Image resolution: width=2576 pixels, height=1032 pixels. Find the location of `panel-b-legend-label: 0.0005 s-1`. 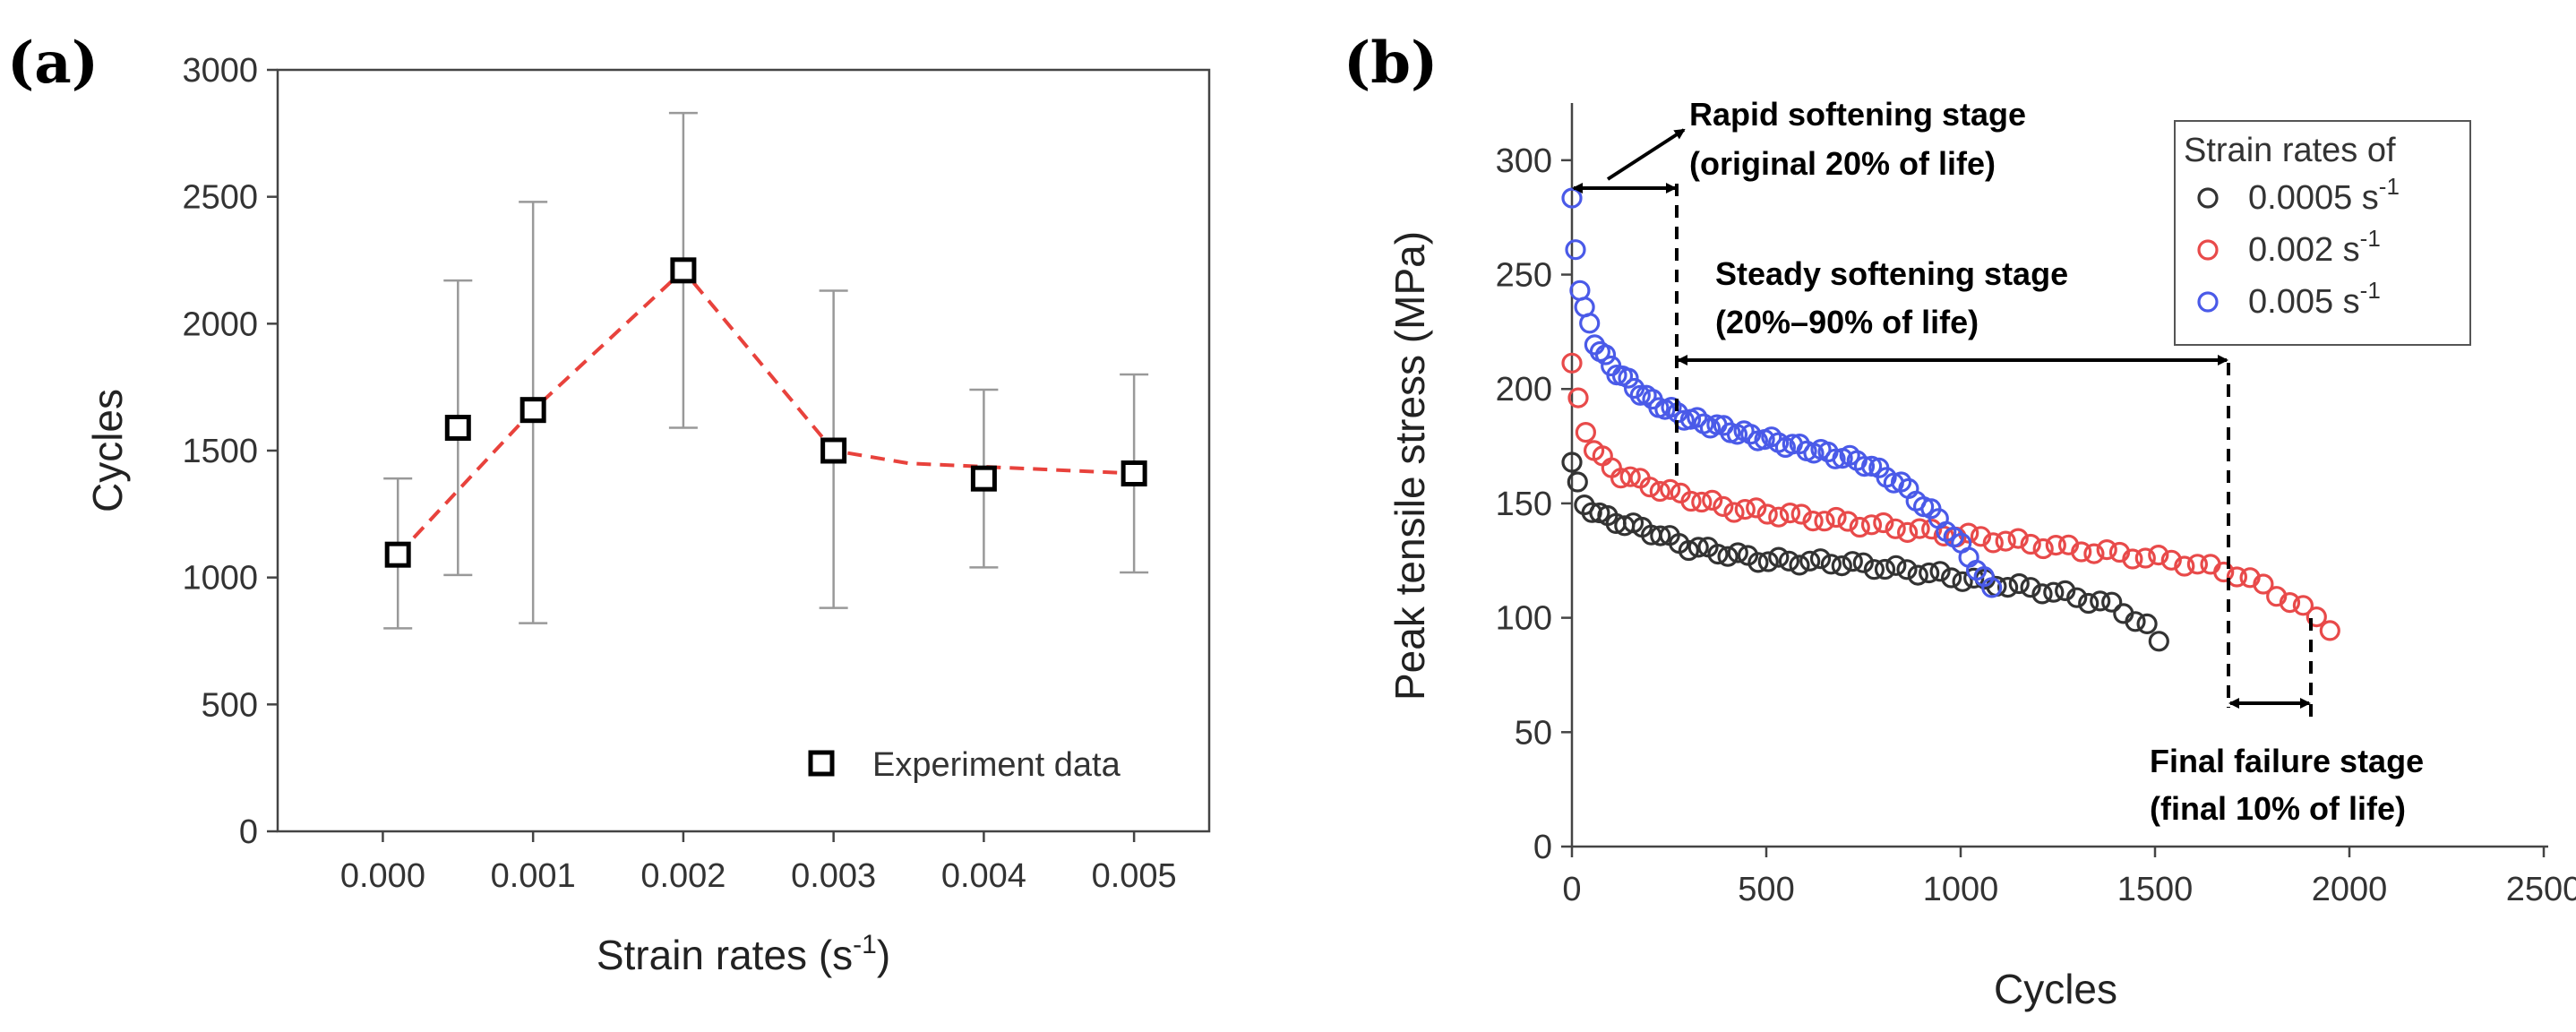

panel-b-legend-label: 0.0005 s-1 is located at coordinates (2324, 195).